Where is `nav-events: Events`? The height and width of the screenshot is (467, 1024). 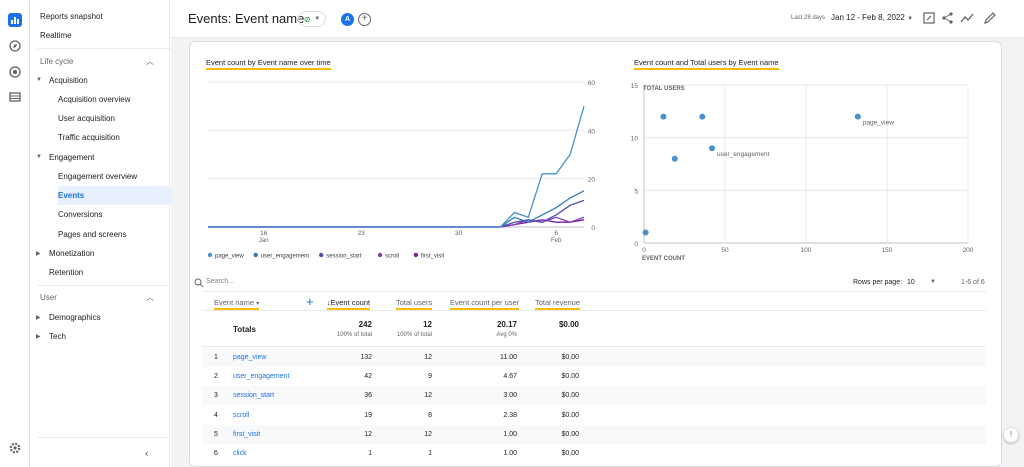 nav-events: Events is located at coordinates (71, 195).